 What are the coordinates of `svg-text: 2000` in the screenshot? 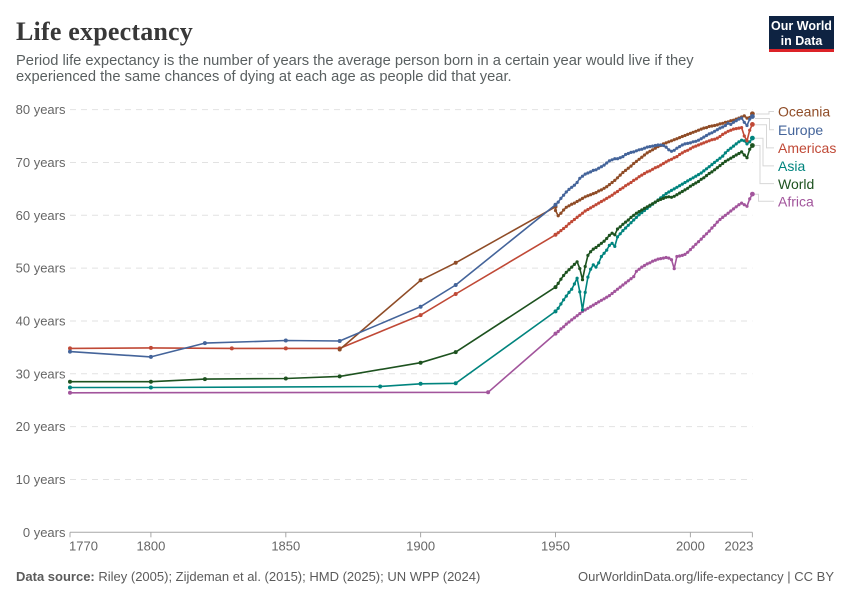 It's located at (690, 545).